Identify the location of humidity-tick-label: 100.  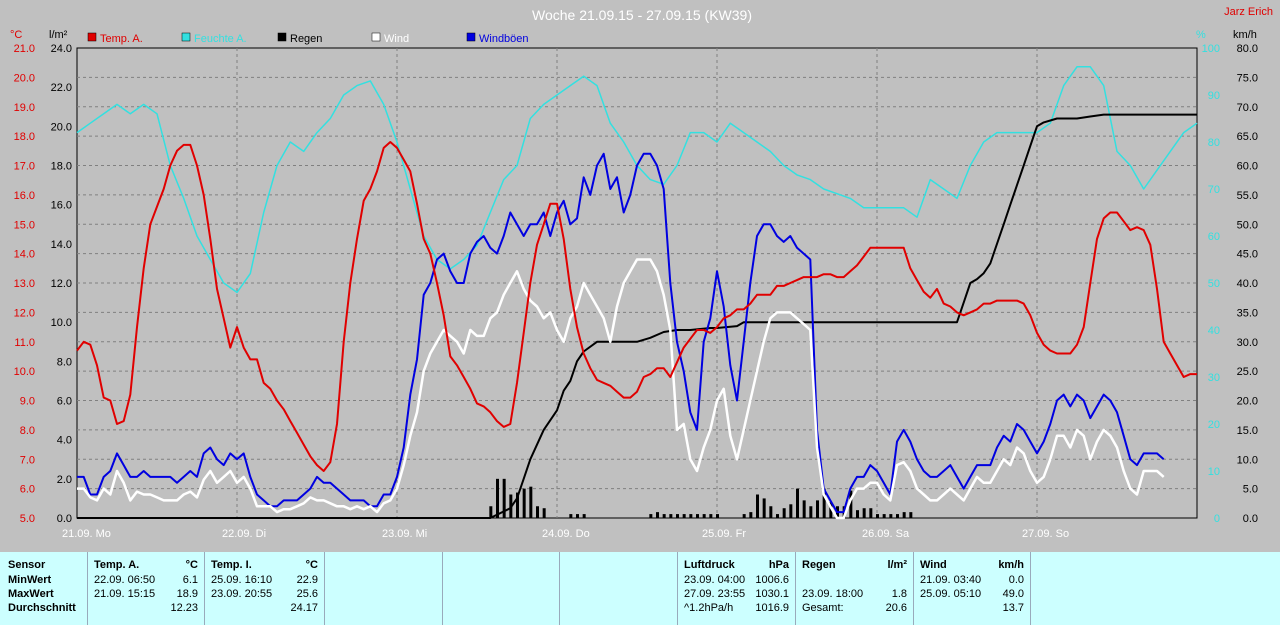
(1211, 49).